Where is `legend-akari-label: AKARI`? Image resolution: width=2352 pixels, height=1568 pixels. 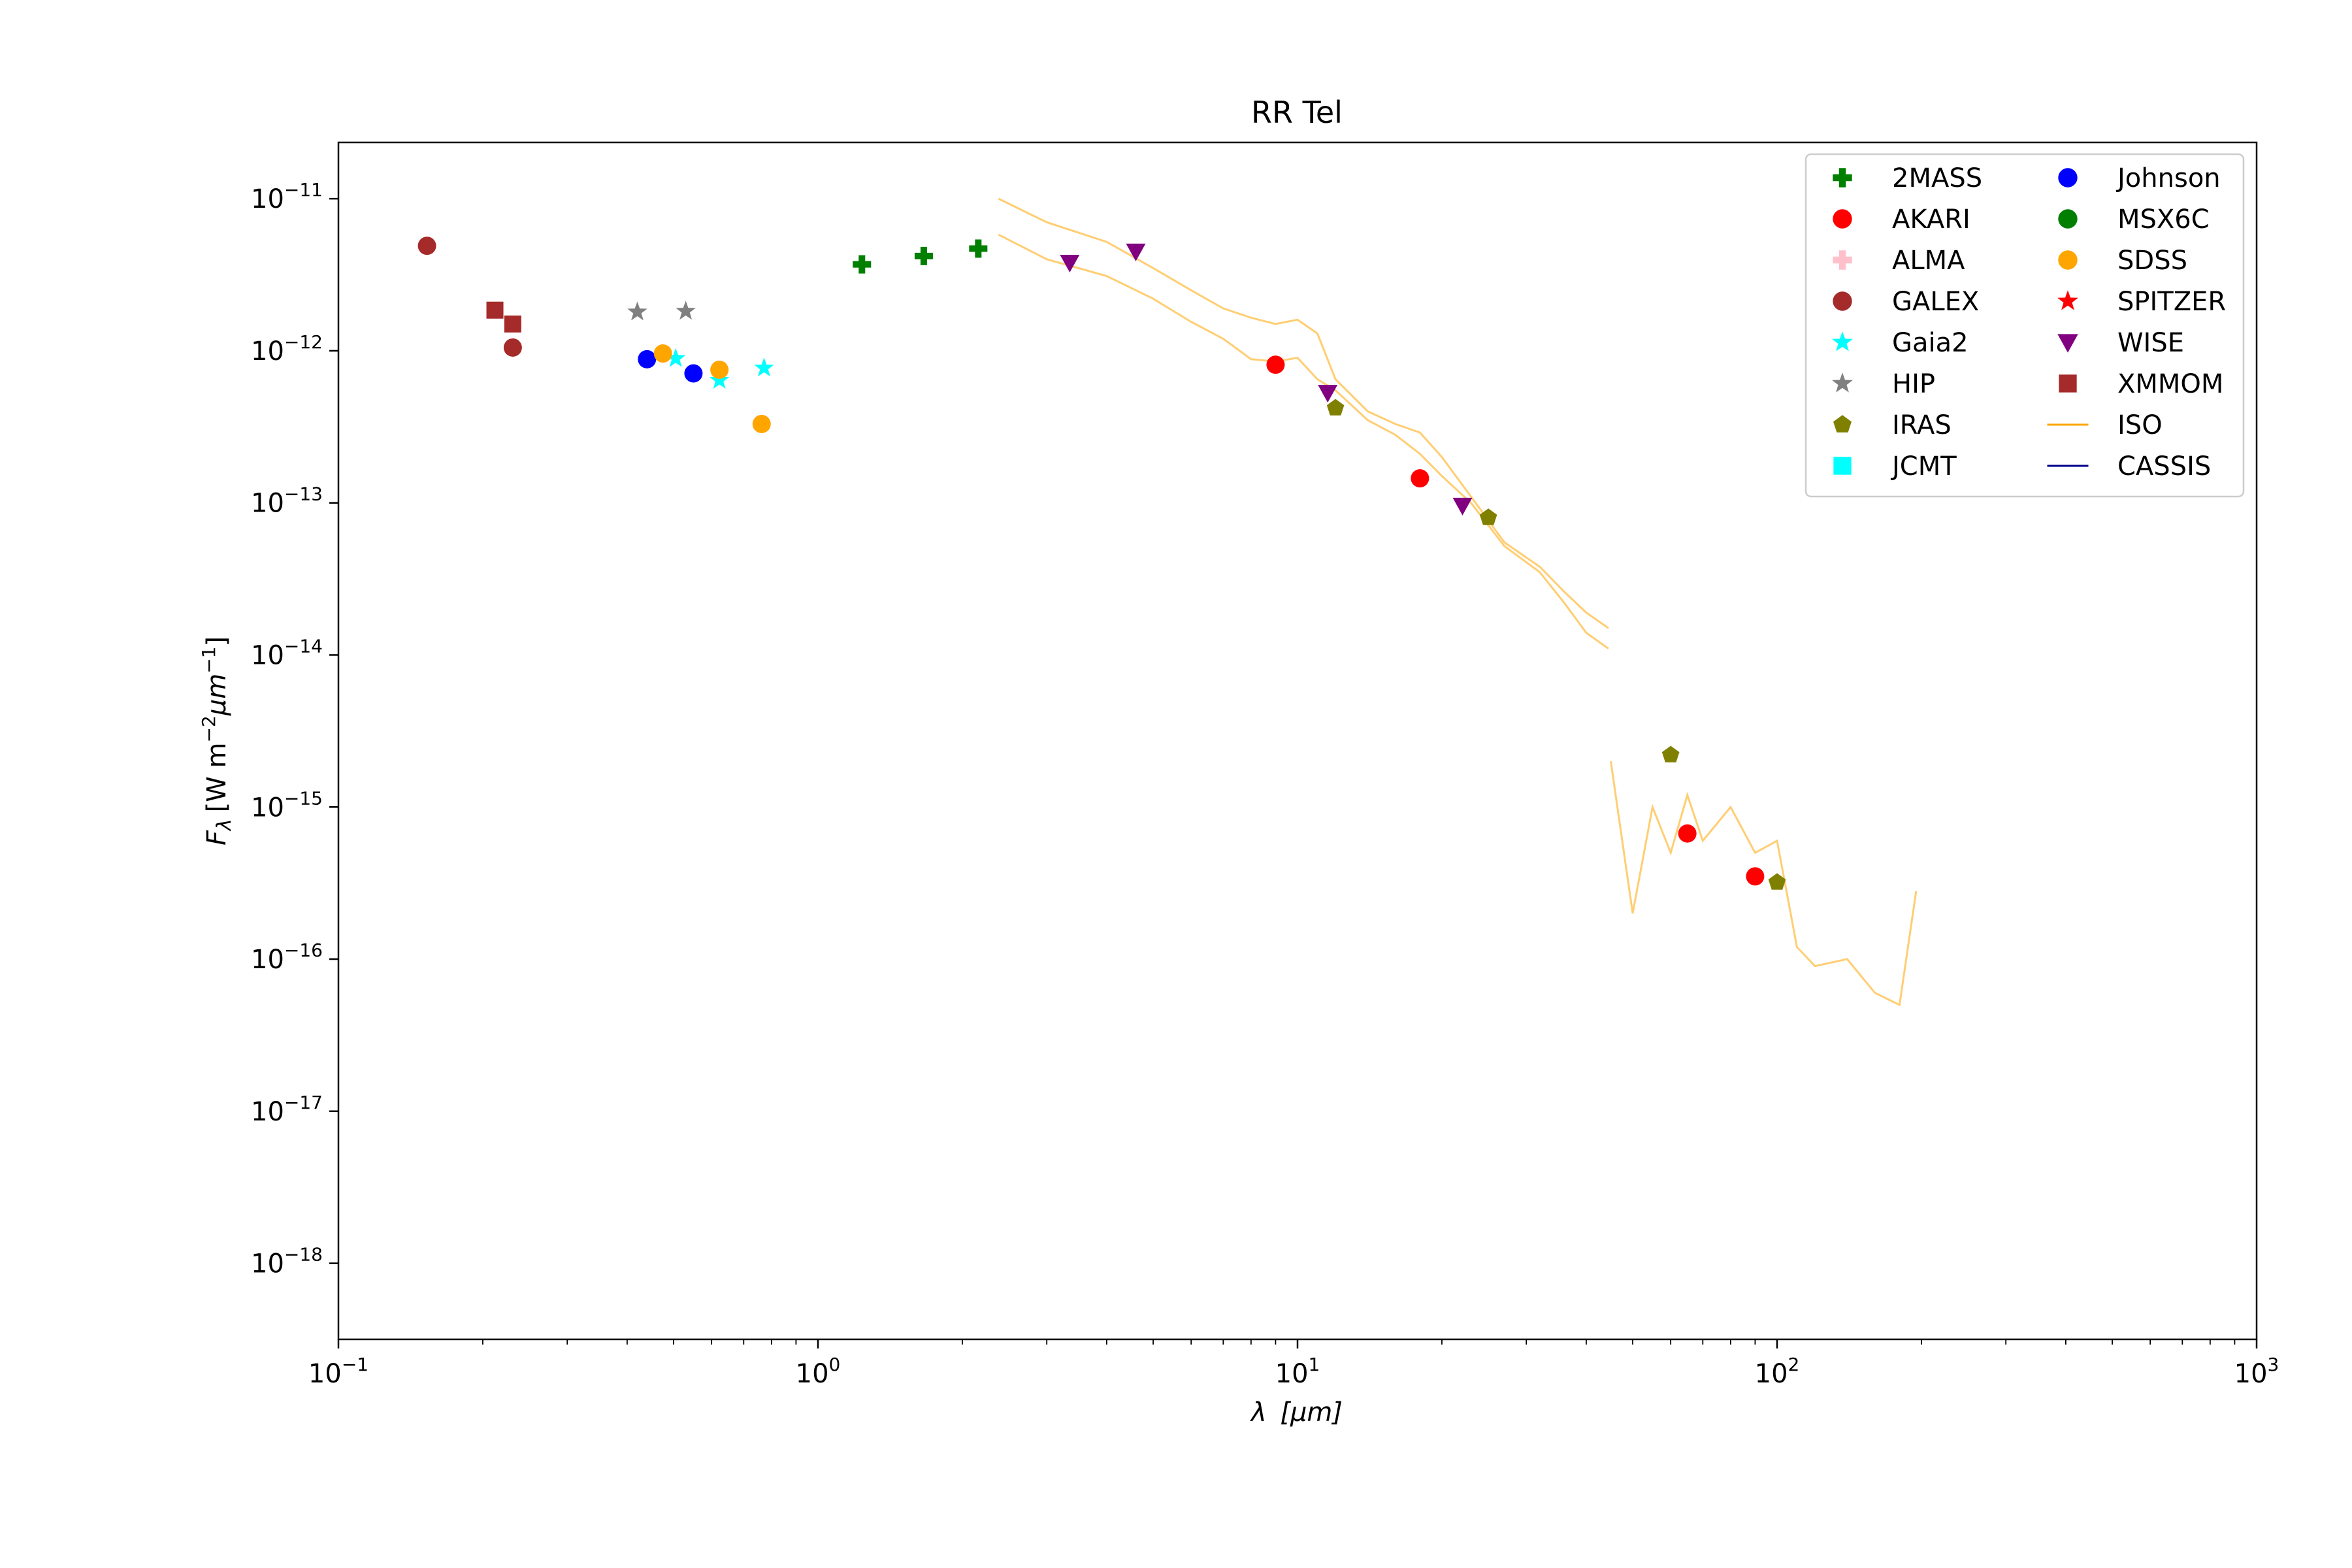
legend-akari-label: AKARI is located at coordinates (1931, 219).